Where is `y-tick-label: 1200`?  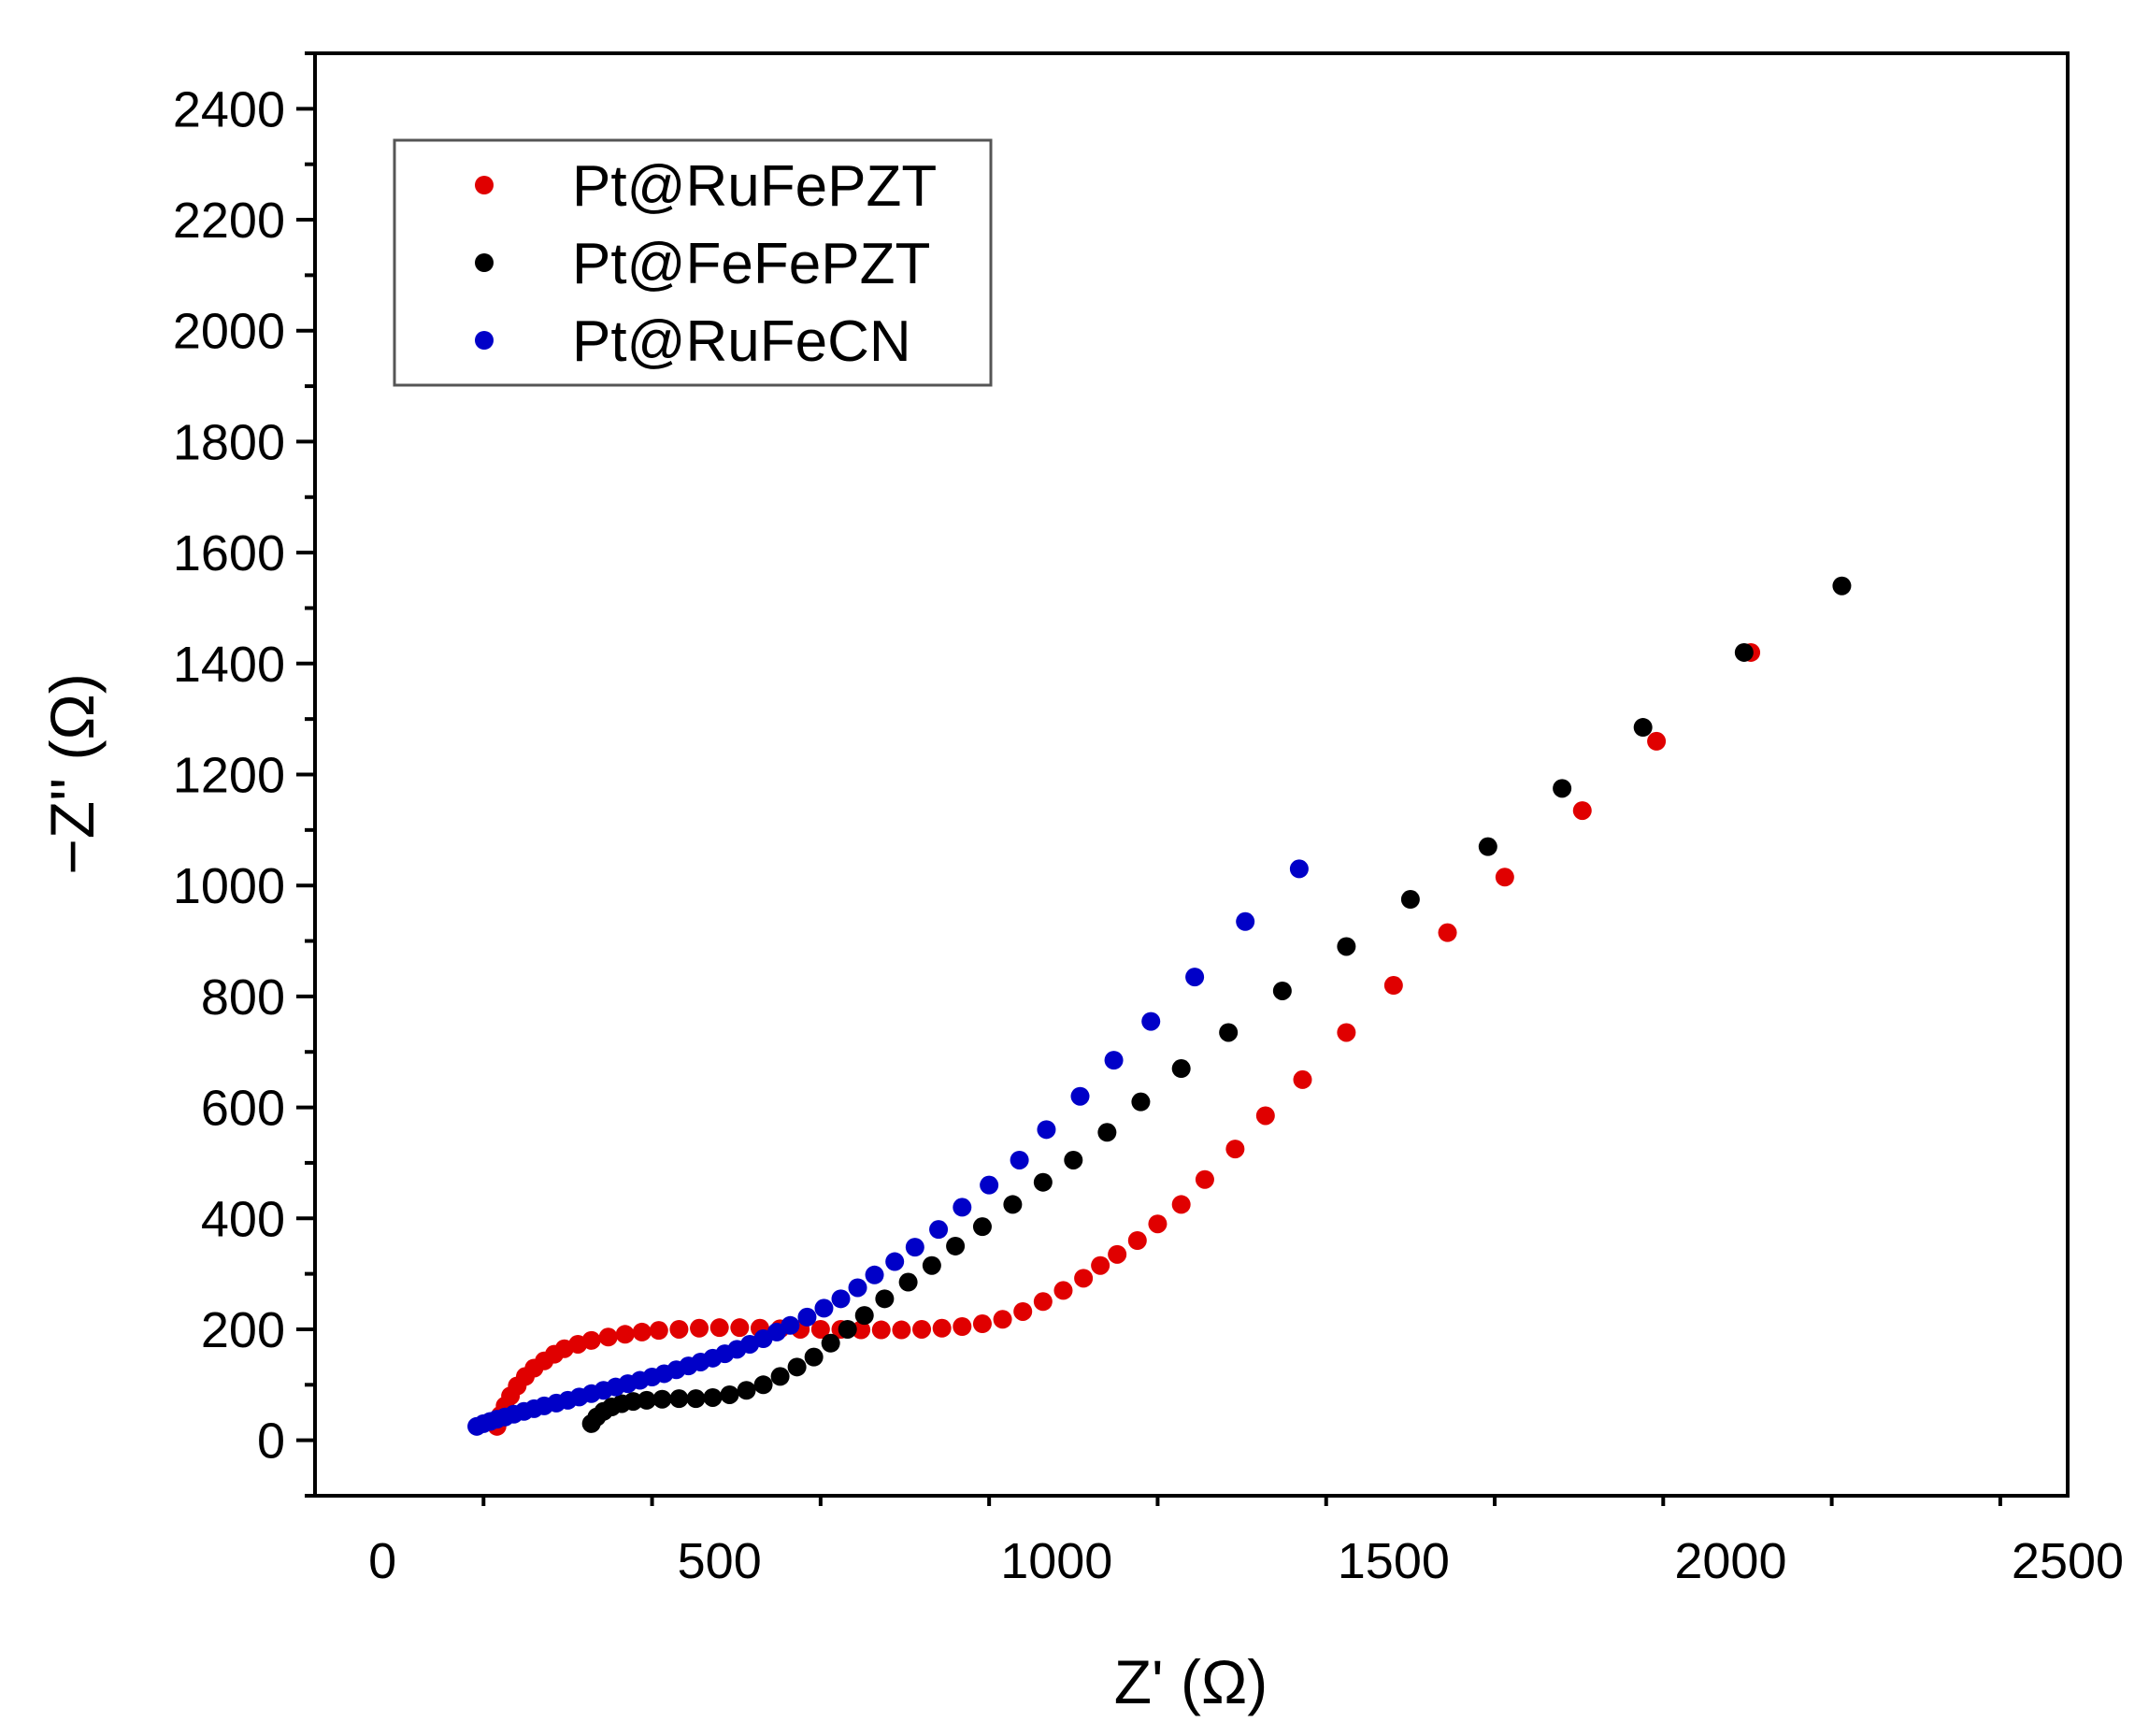 y-tick-label: 1200 is located at coordinates (229, 776).